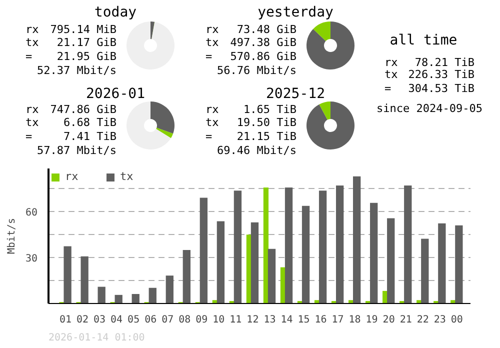  Describe the element at coordinates (354, 320) in the screenshot. I see `x-tick-label: 18` at that location.